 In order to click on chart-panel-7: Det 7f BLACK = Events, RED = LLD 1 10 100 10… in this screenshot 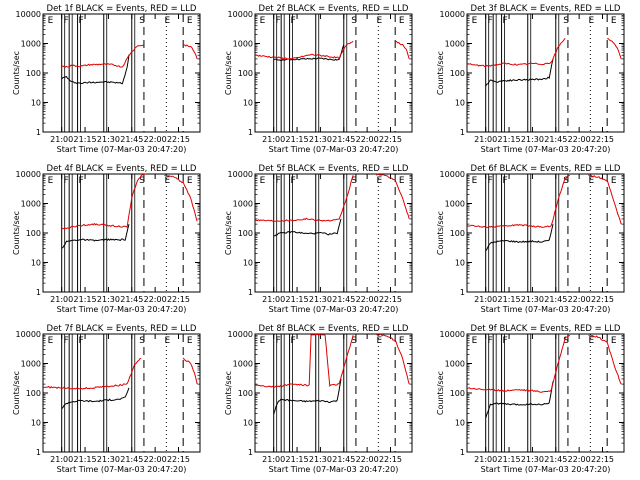, I will do `click(106, 399)`.